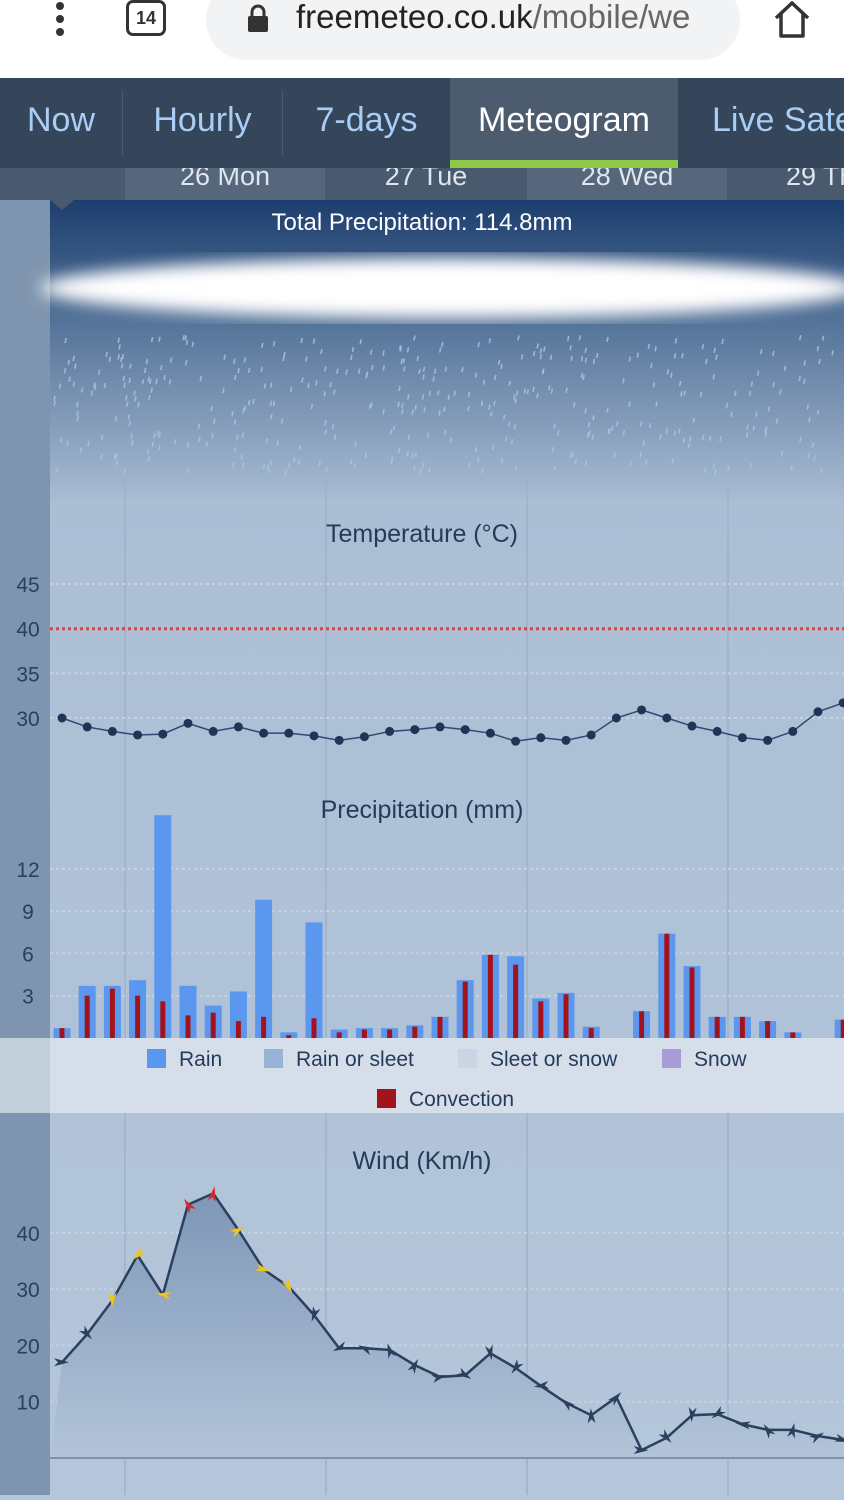  What do you see at coordinates (60, 19) in the screenshot?
I see `menu-icon` at bounding box center [60, 19].